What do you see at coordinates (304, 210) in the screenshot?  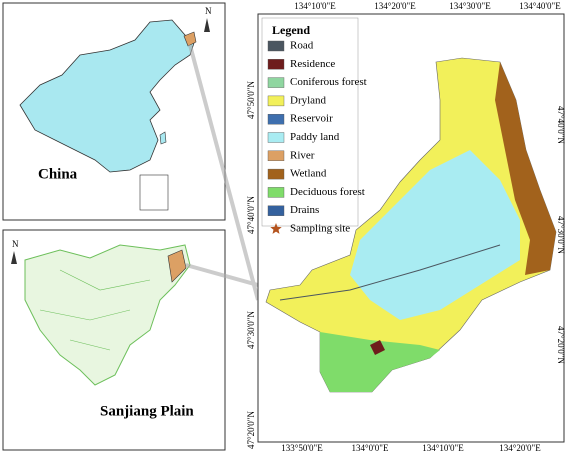 I see `legend-label: Drains` at bounding box center [304, 210].